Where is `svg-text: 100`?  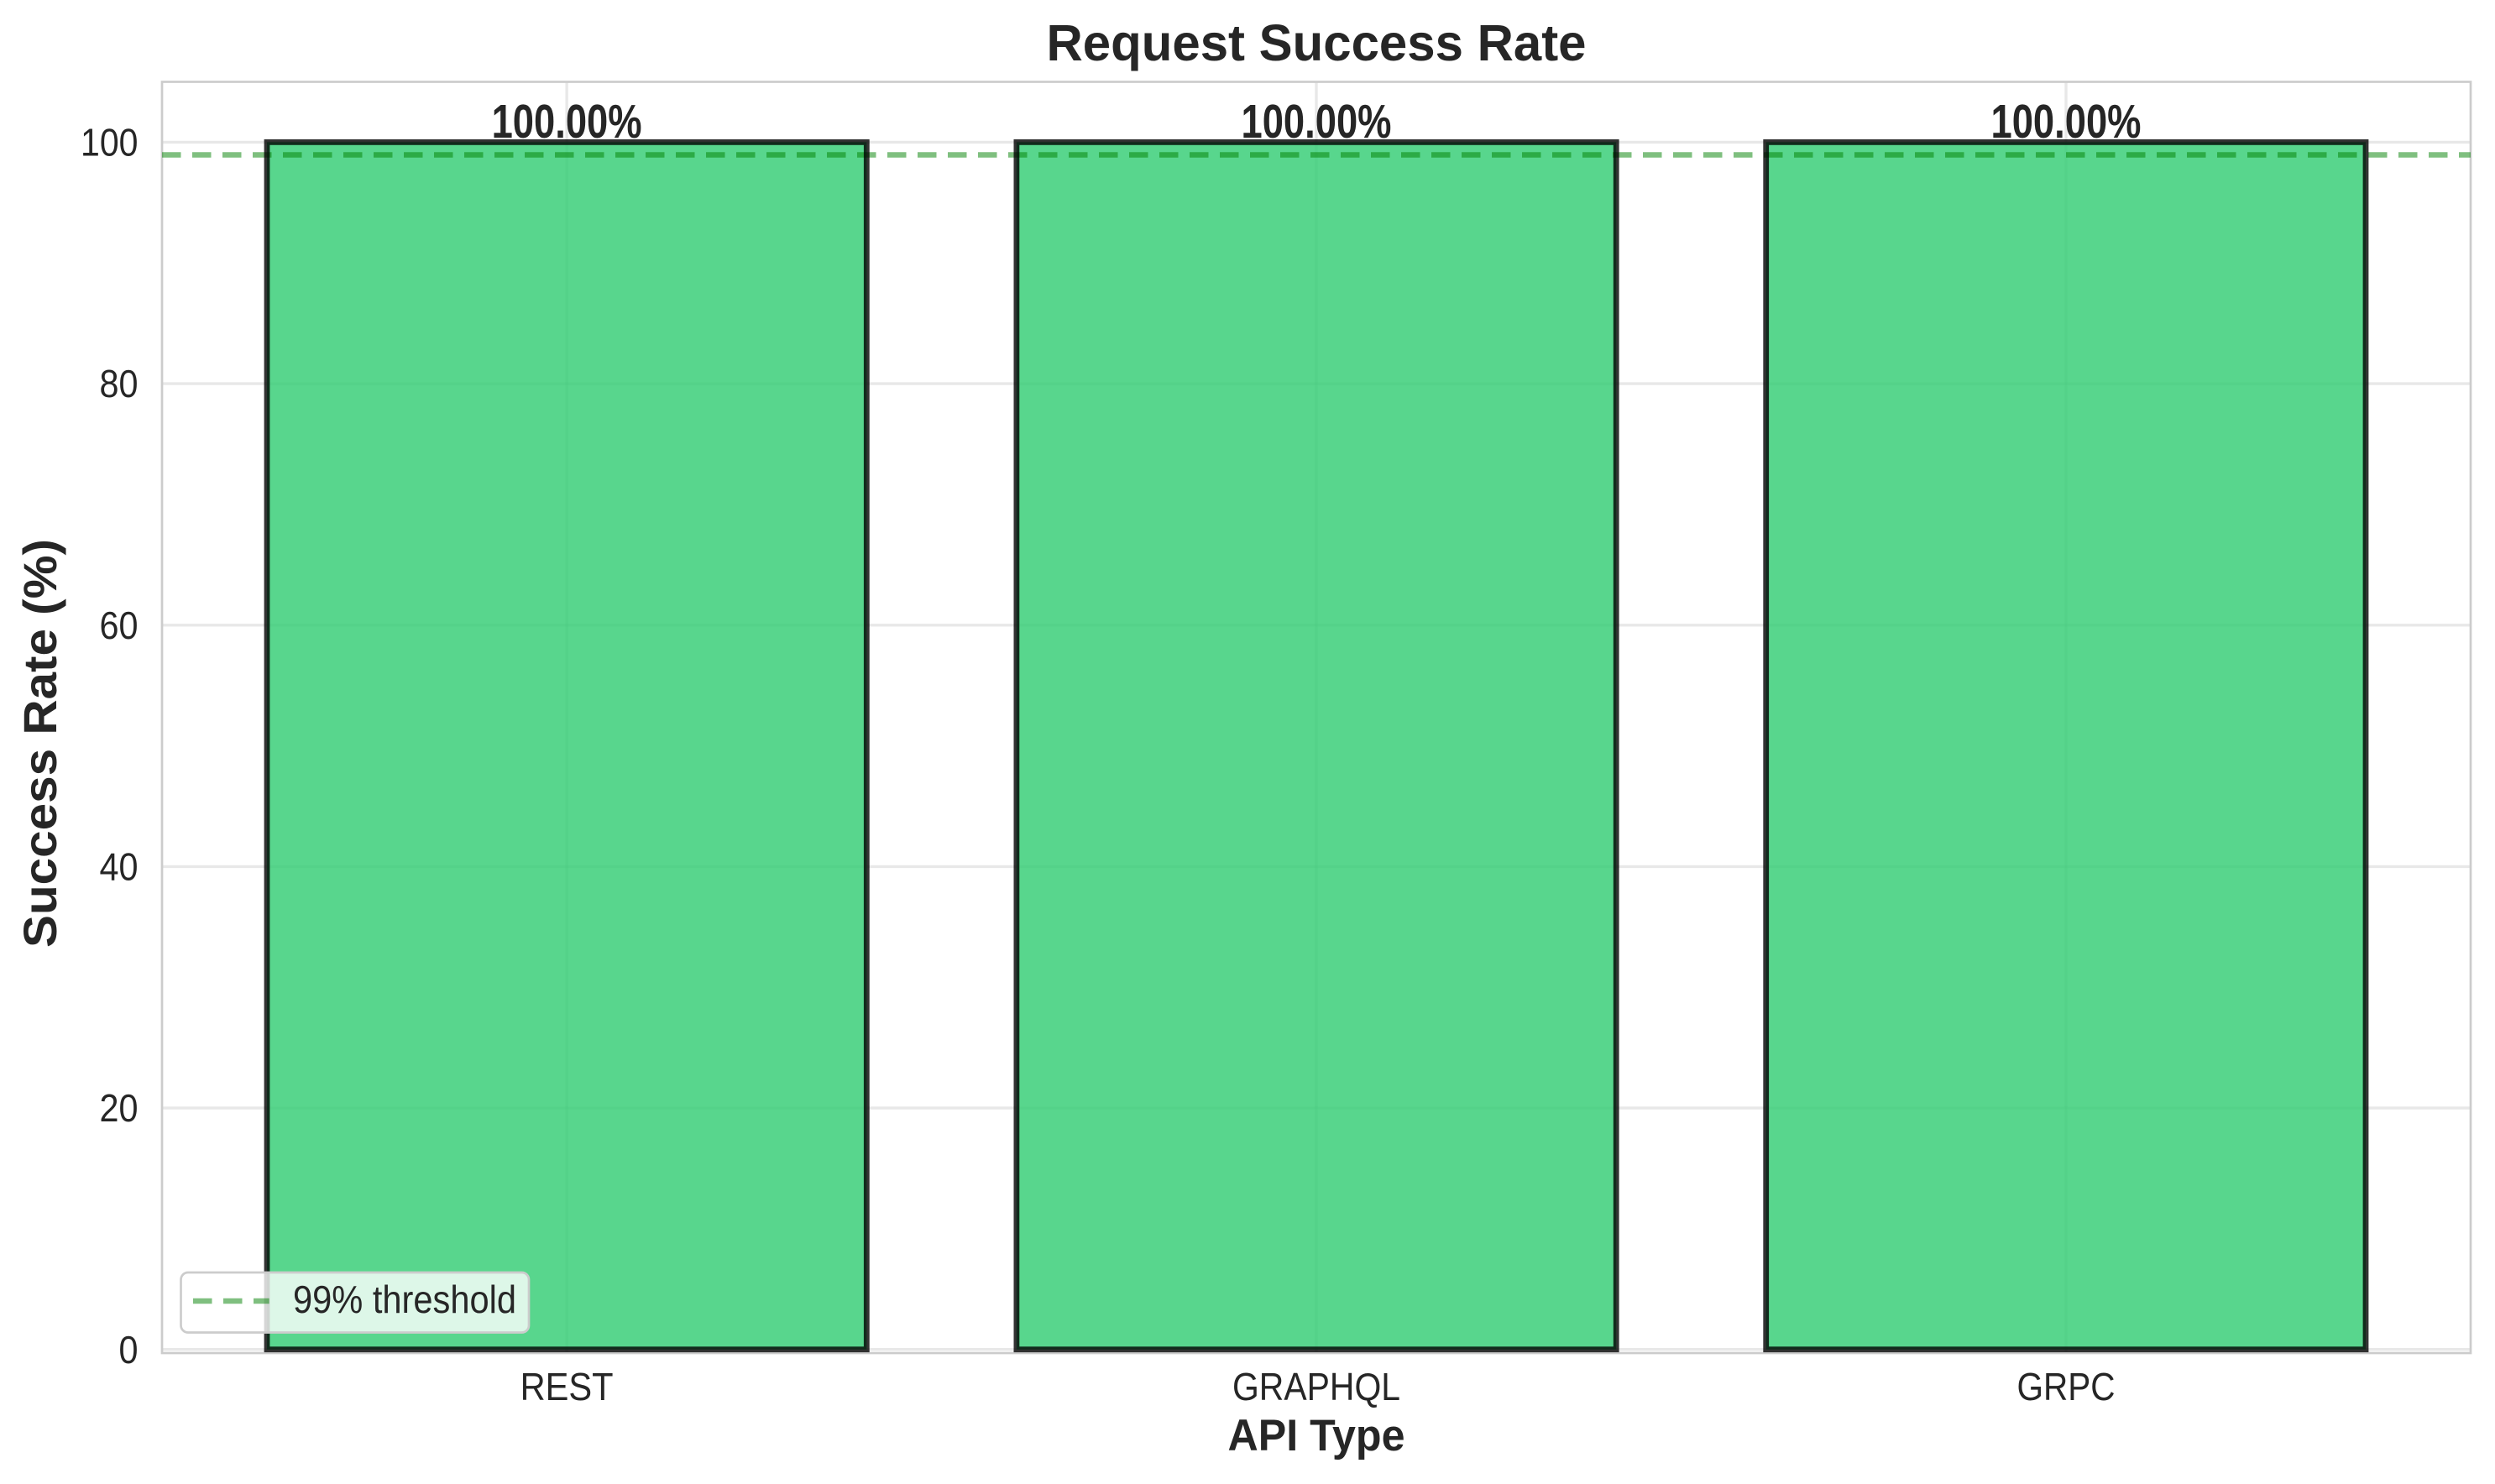 svg-text: 100 is located at coordinates (110, 143).